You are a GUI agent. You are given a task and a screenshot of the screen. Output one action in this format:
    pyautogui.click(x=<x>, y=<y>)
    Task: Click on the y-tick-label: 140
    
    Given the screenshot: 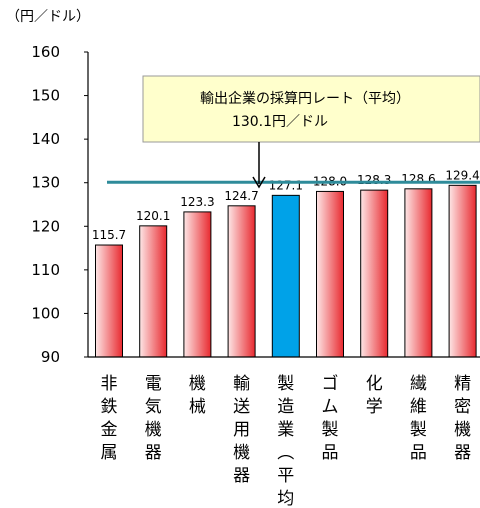 What is the action you would take?
    pyautogui.click(x=45, y=139)
    